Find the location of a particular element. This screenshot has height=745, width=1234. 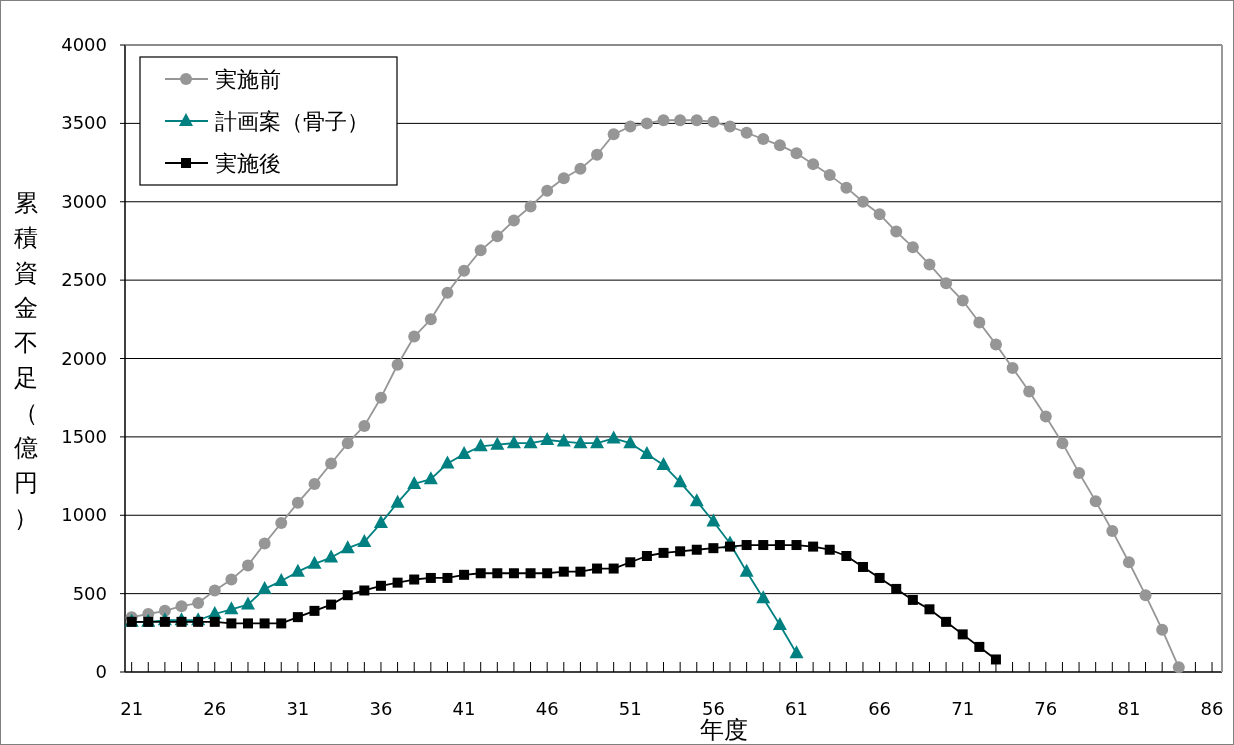

x-tick-label: 71 is located at coordinates (963, 708).